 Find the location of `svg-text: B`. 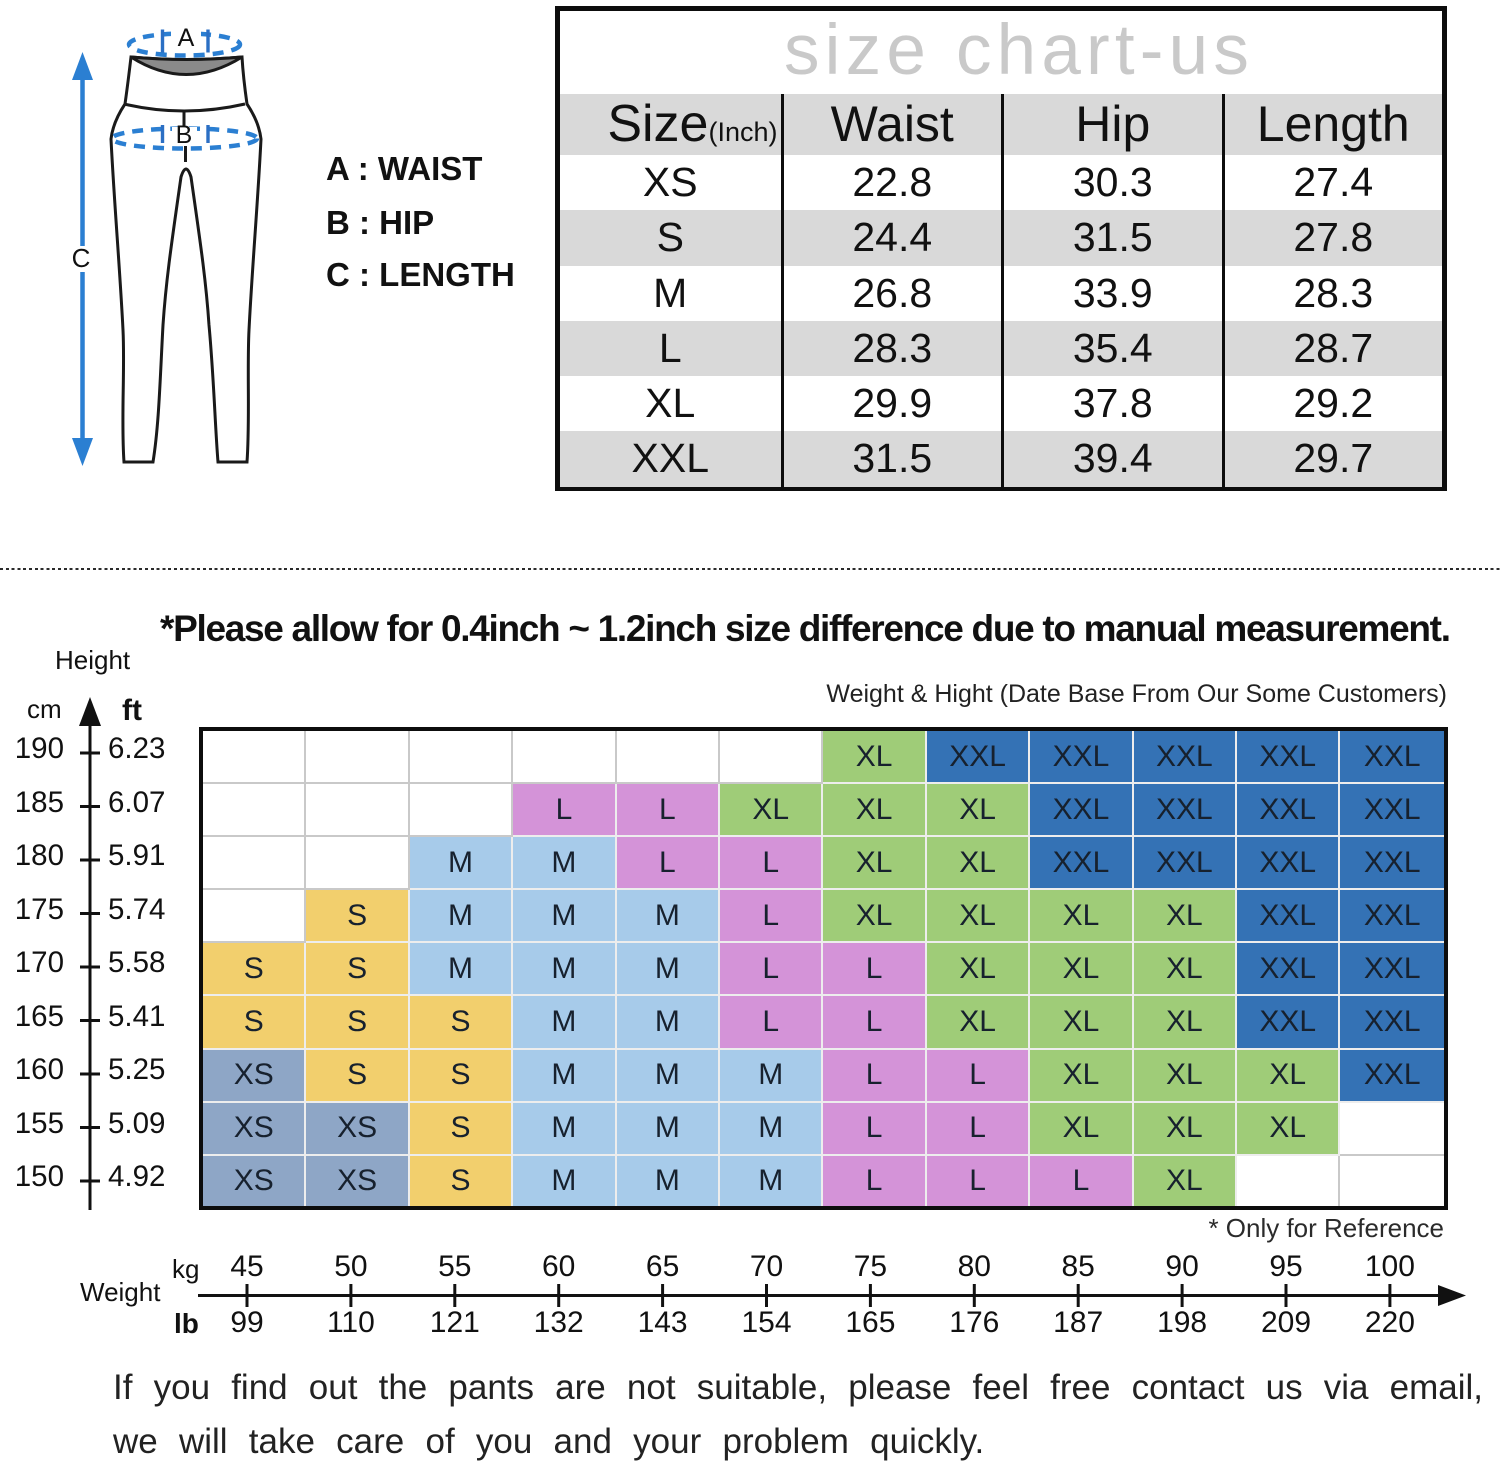

svg-text: B is located at coordinates (184, 135).